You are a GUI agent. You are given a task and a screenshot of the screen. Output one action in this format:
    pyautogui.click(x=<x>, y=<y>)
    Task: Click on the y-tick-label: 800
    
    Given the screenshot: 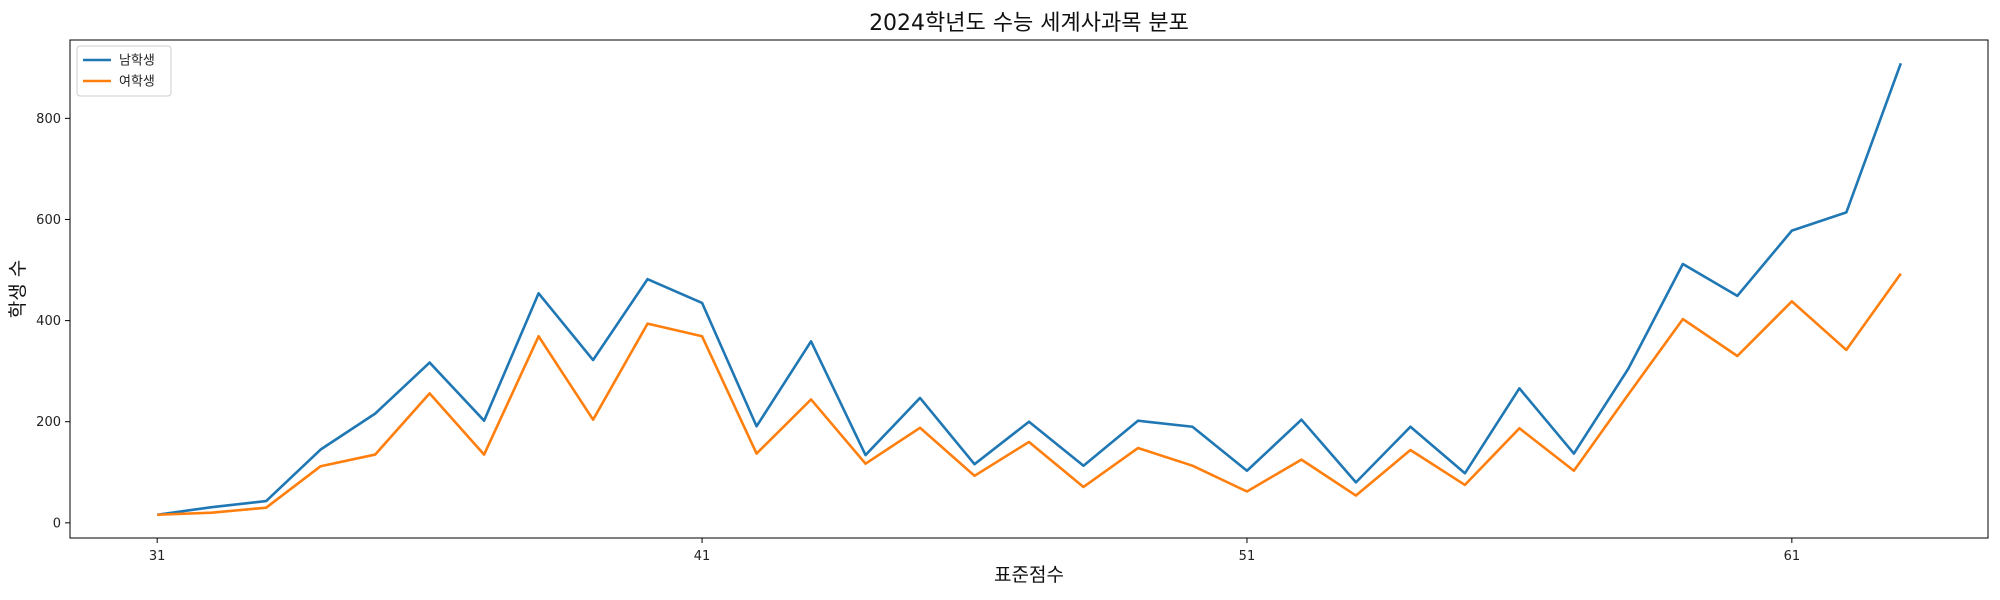 What is the action you would take?
    pyautogui.click(x=48, y=119)
    